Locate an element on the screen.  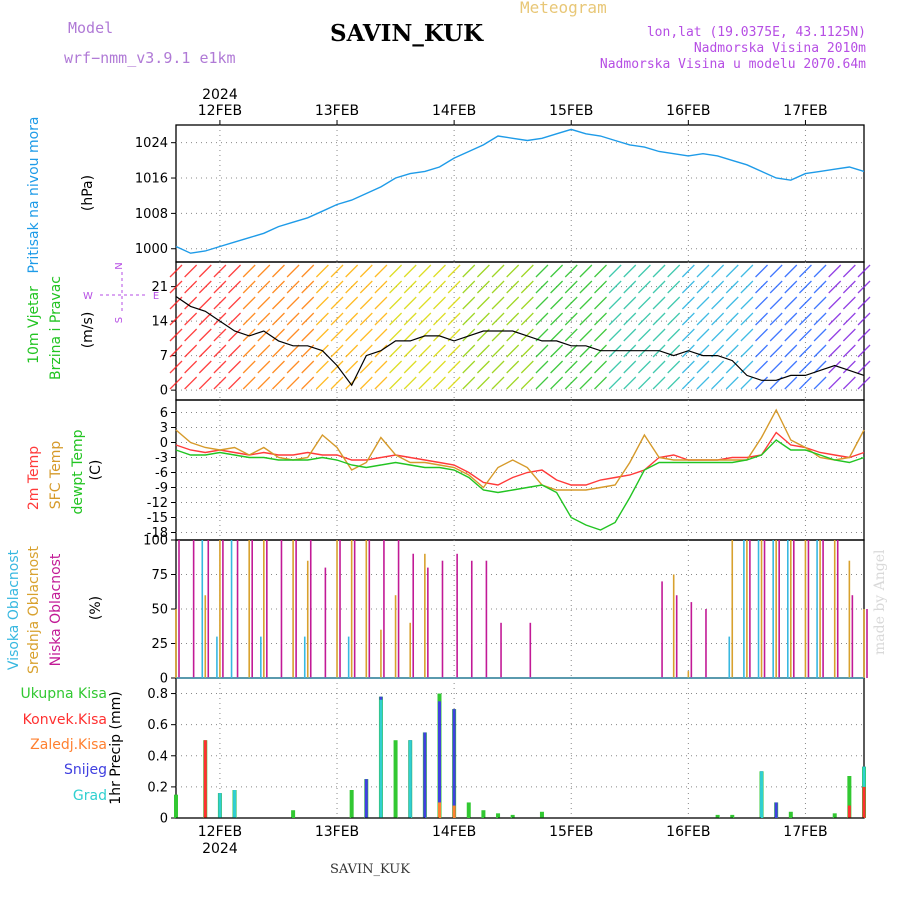
model-name: wrf−nmm_v3.9.1 e1km is located at coordinates (150, 58).